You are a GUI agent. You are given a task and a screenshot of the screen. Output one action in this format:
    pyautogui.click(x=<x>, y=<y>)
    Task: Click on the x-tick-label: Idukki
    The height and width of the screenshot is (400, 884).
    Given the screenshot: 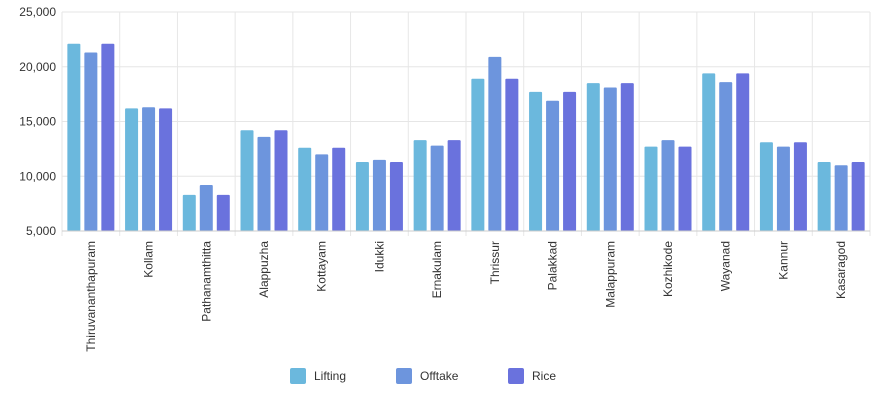 What is the action you would take?
    pyautogui.click(x=379, y=256)
    